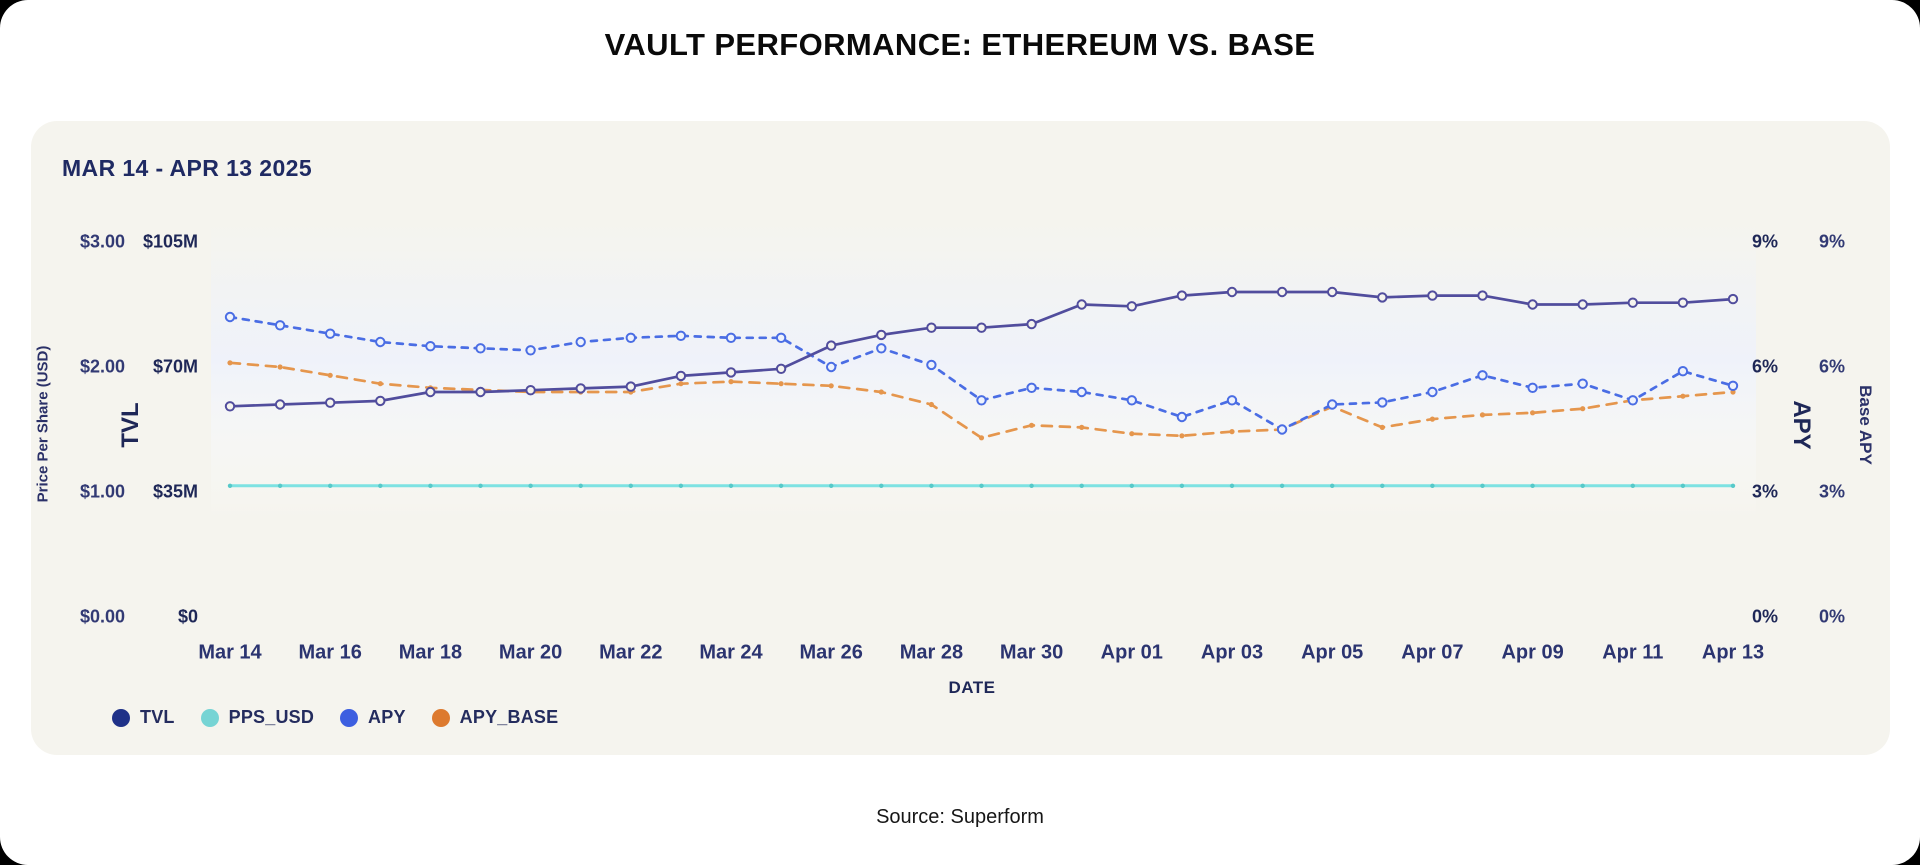 The image size is (1920, 865). Describe the element at coordinates (330, 652) in the screenshot. I see `date-tick: Mar 16` at that location.